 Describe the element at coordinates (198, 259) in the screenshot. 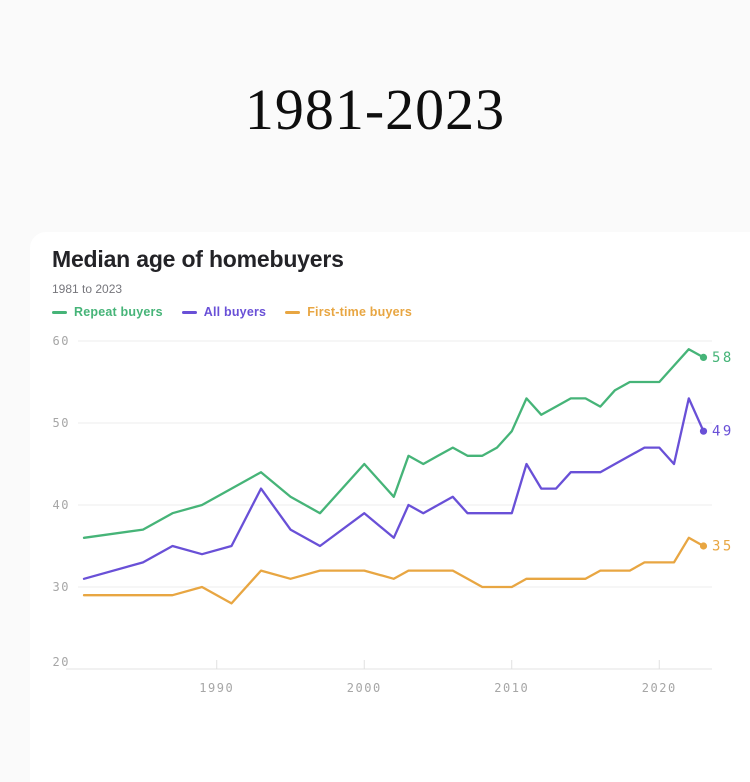

I see `chart-title: Median age of homebuyers` at that location.